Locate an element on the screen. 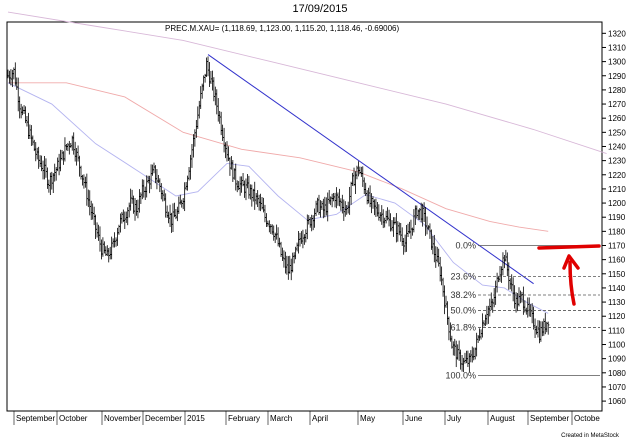  annotations is located at coordinates (569, 275).